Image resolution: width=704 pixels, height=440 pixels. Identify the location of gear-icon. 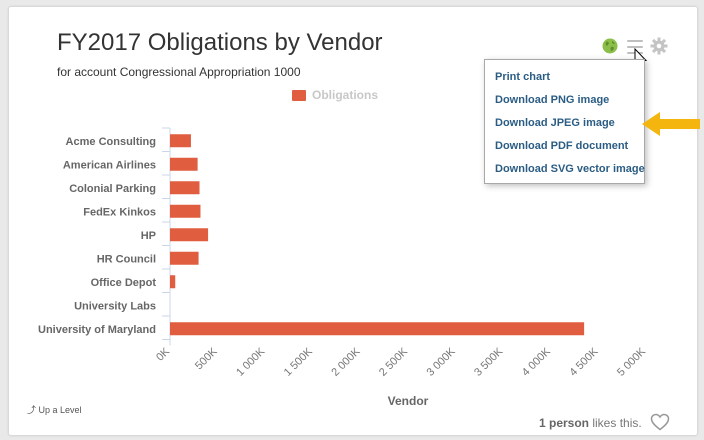
(659, 46).